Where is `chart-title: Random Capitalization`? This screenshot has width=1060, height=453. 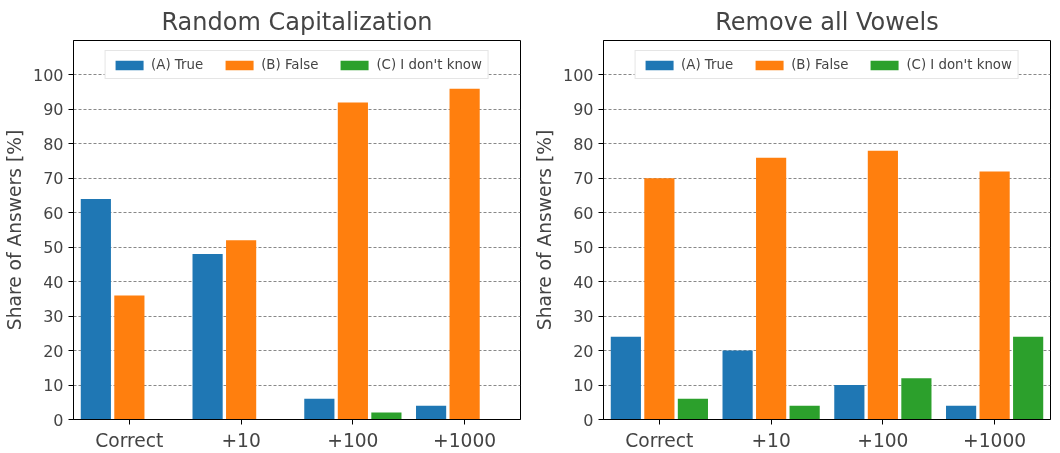
chart-title: Random Capitalization is located at coordinates (297, 21).